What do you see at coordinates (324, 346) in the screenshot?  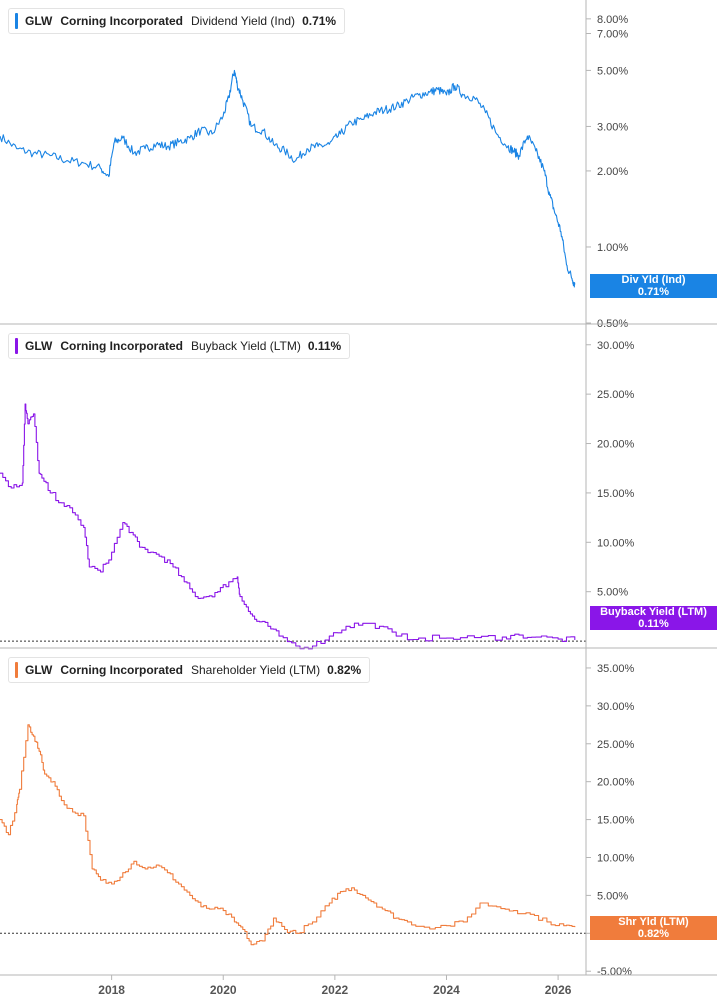 I see `legend-value: 0.11%` at bounding box center [324, 346].